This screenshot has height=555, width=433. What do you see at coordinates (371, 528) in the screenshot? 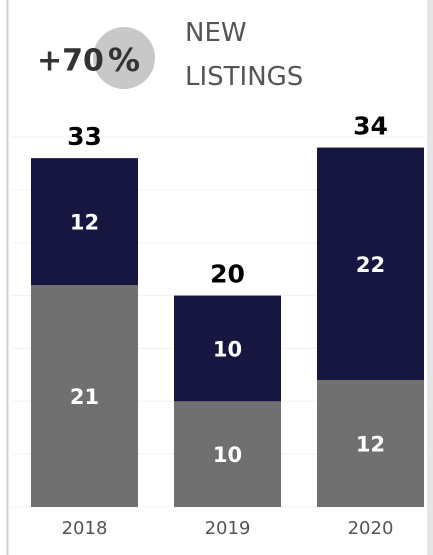
I see `x-tick-label: 2020` at bounding box center [371, 528].